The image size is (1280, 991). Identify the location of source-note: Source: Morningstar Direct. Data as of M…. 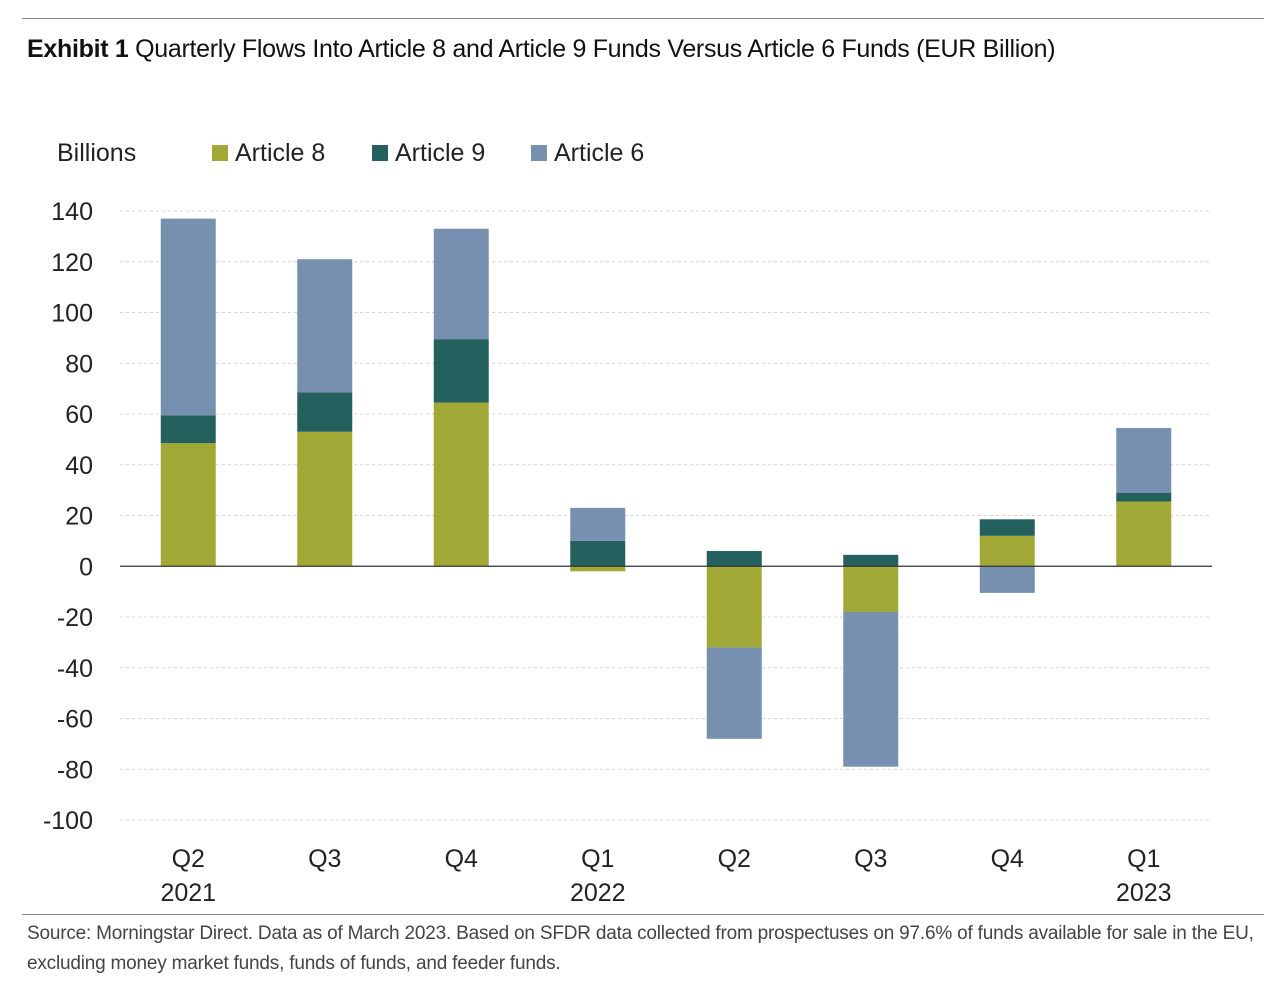
(640, 948).